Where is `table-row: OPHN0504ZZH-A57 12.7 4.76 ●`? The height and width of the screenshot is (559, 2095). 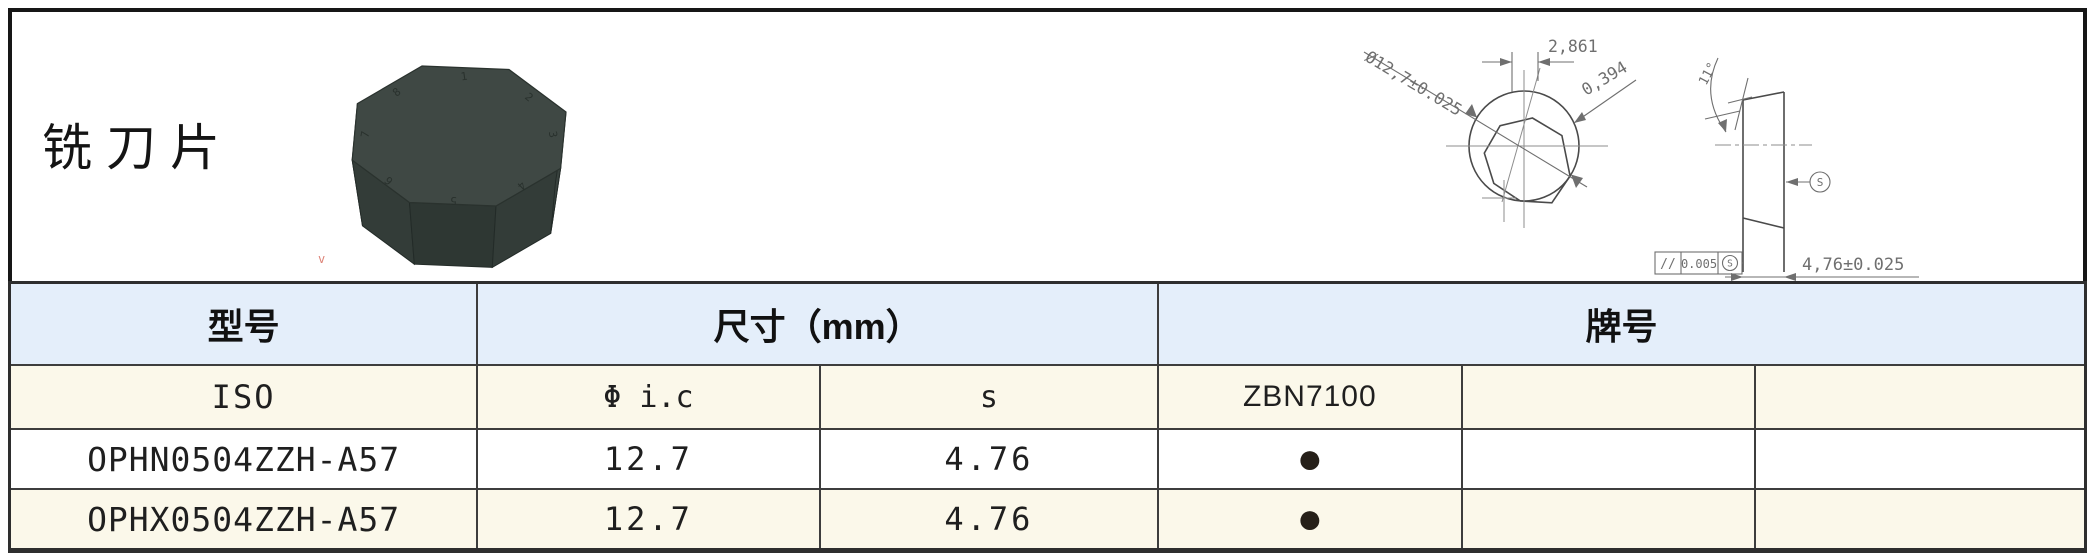
table-row: OPHN0504ZZH-A57 12.7 4.76 ● is located at coordinates (1047, 459).